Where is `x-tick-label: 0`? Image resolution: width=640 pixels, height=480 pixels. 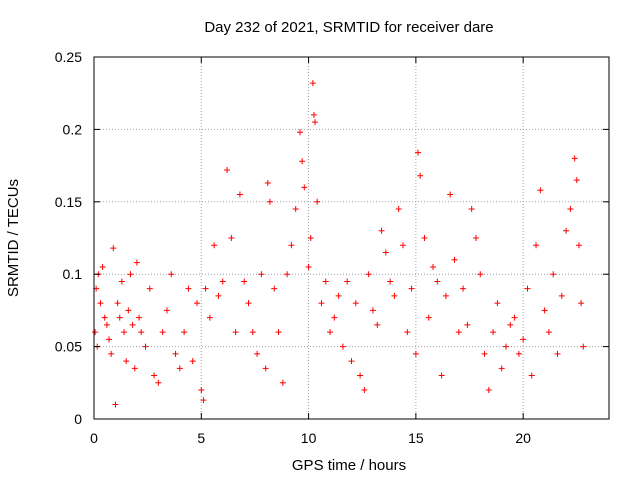 x-tick-label: 0 is located at coordinates (94, 438).